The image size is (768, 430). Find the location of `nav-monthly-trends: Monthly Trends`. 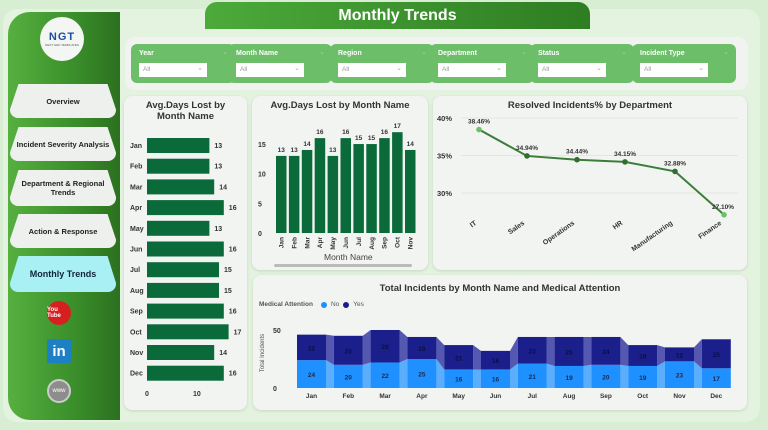

nav-monthly-trends: Monthly Trends is located at coordinates (63, 274).